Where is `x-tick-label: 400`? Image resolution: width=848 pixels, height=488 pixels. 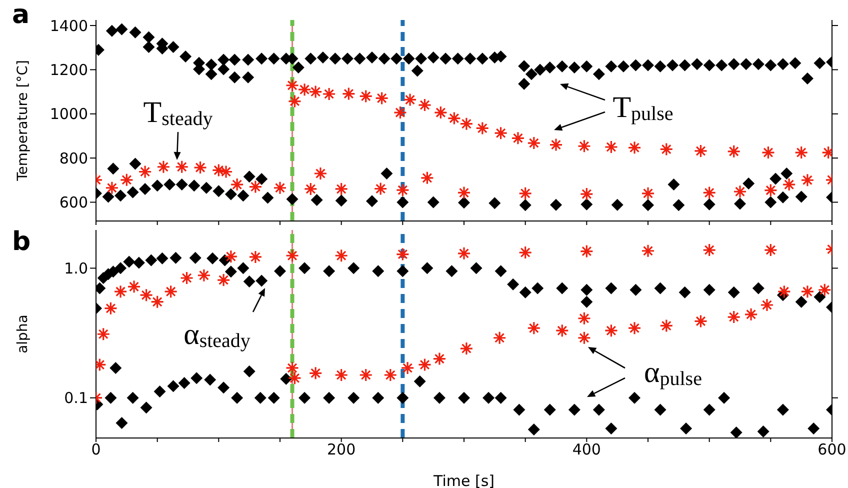 x-tick-label: 400 is located at coordinates (586, 449).